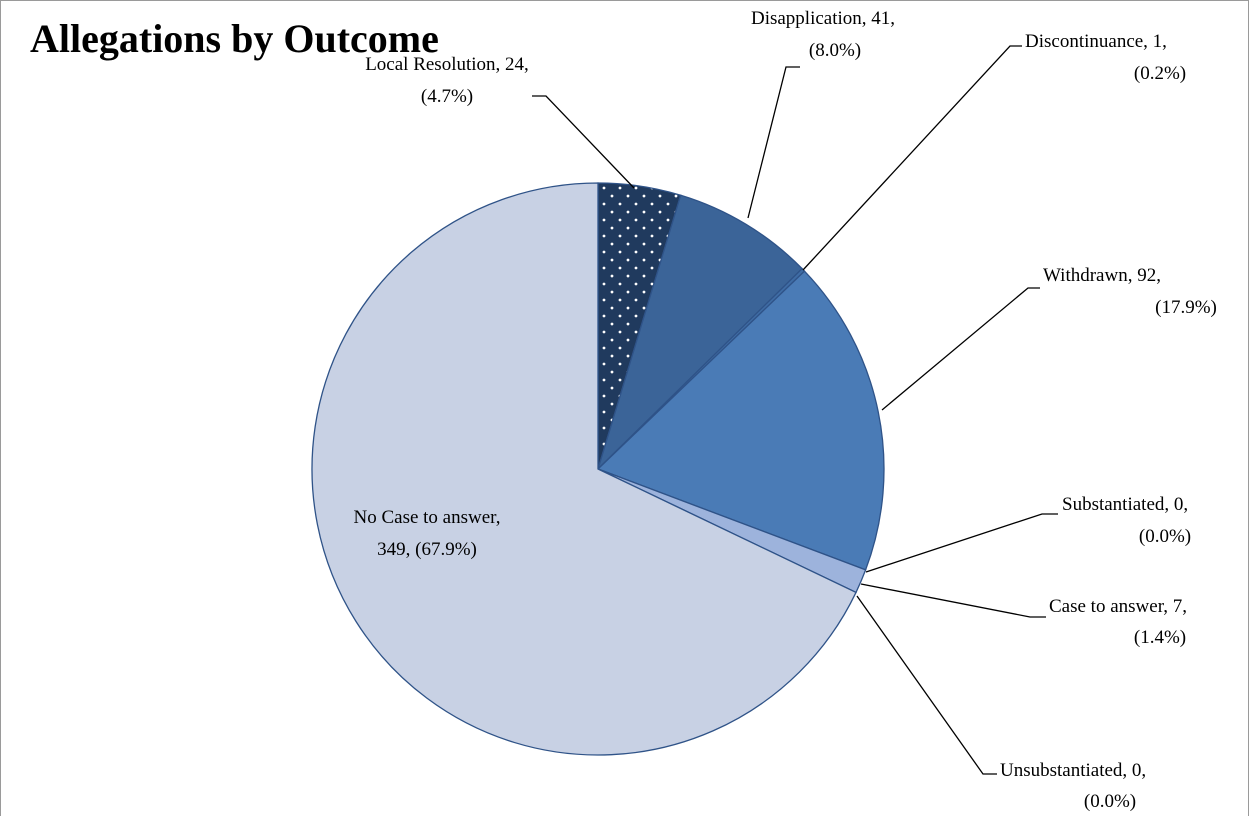  What do you see at coordinates (1073, 770) in the screenshot?
I see `data-label: Unsubstantiated, 0,` at bounding box center [1073, 770].